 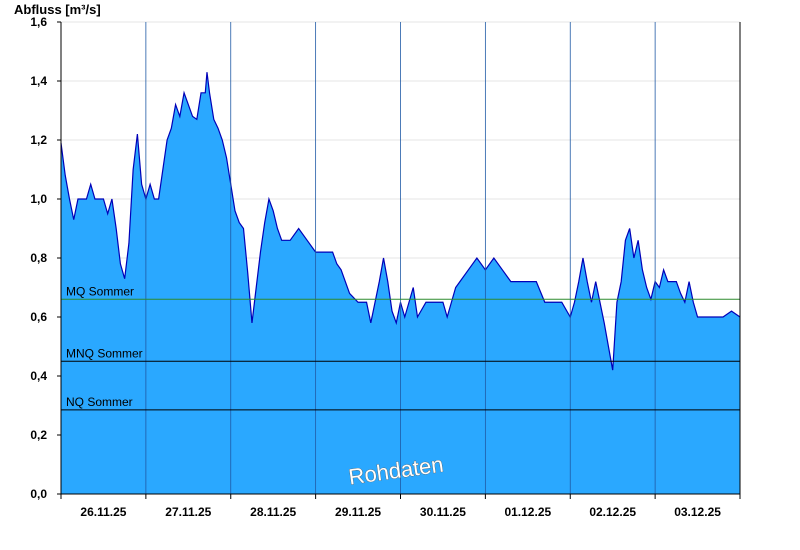 I want to click on y-axis-title: Abfluss [m³/s], so click(x=57, y=9).